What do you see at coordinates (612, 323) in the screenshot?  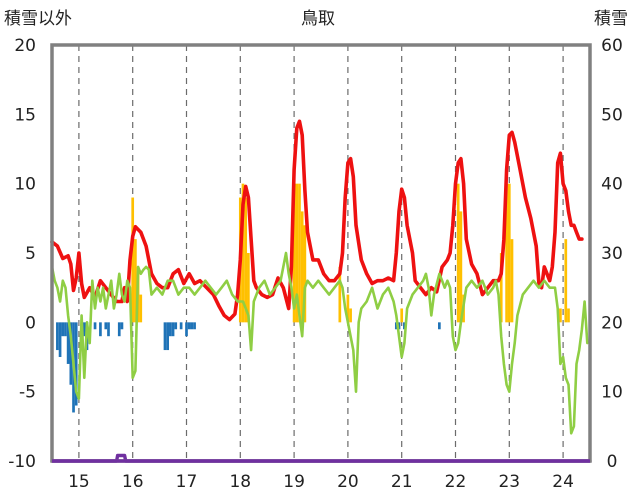 I see `right-tick-label-20: 20` at bounding box center [612, 323].